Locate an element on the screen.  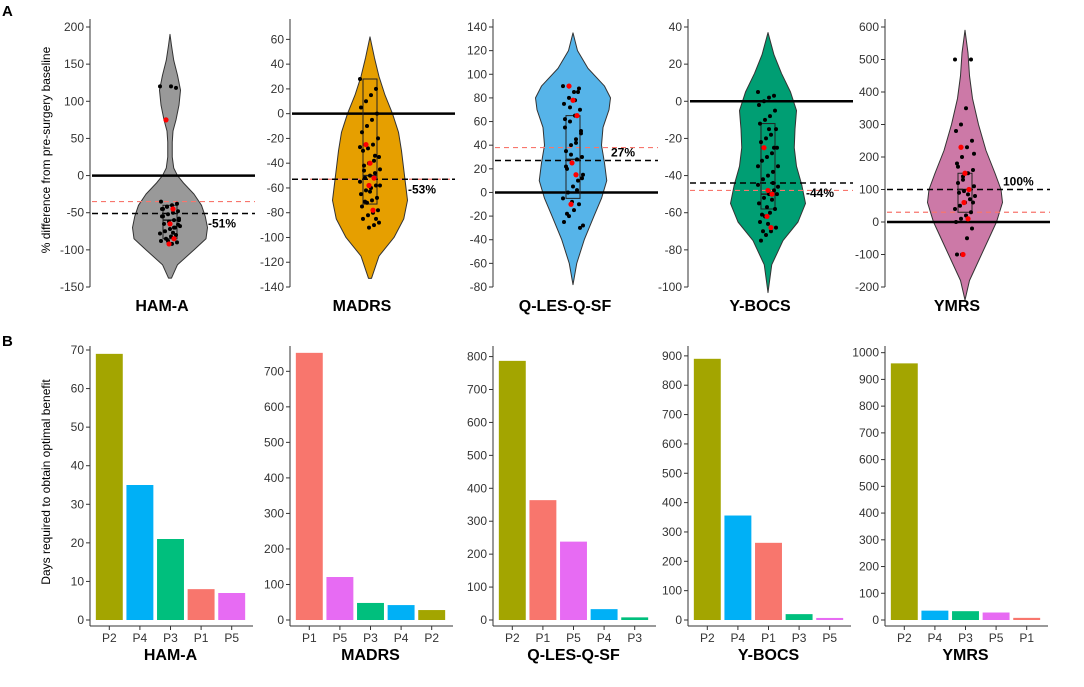
mean-percent-label: -53% is located at coordinates (422, 189).